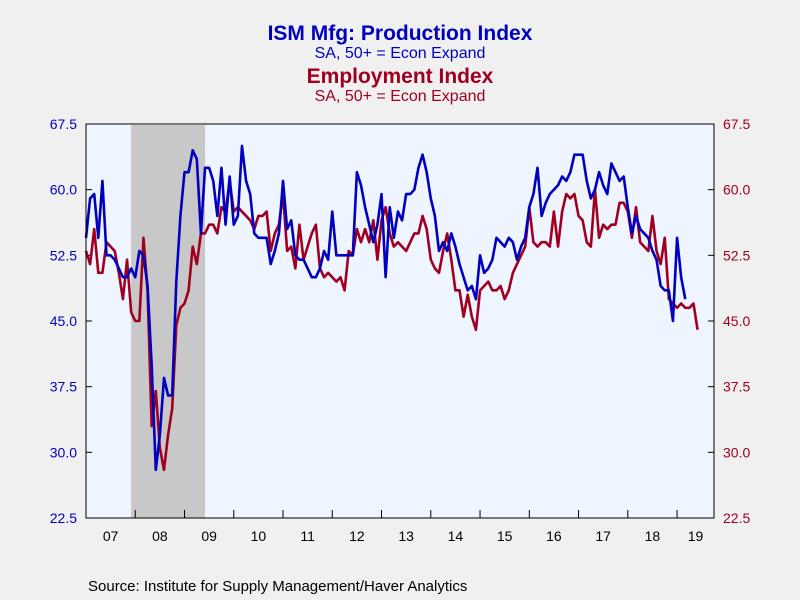  I want to click on y-tick-label-left: 60.0, so click(63, 190).